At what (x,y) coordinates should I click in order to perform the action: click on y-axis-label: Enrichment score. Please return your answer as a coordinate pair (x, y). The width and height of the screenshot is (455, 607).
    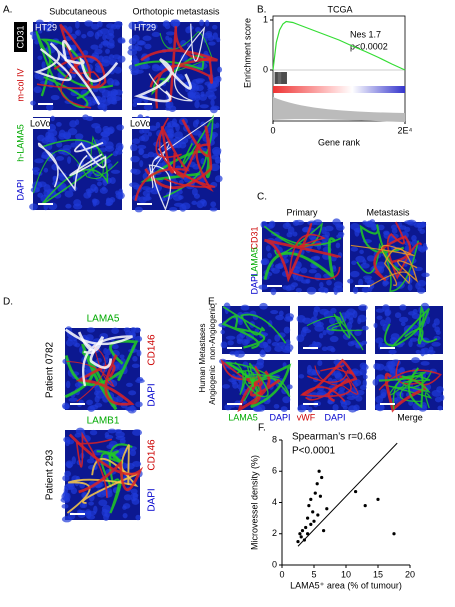
    Looking at the image, I should click on (247, 53).